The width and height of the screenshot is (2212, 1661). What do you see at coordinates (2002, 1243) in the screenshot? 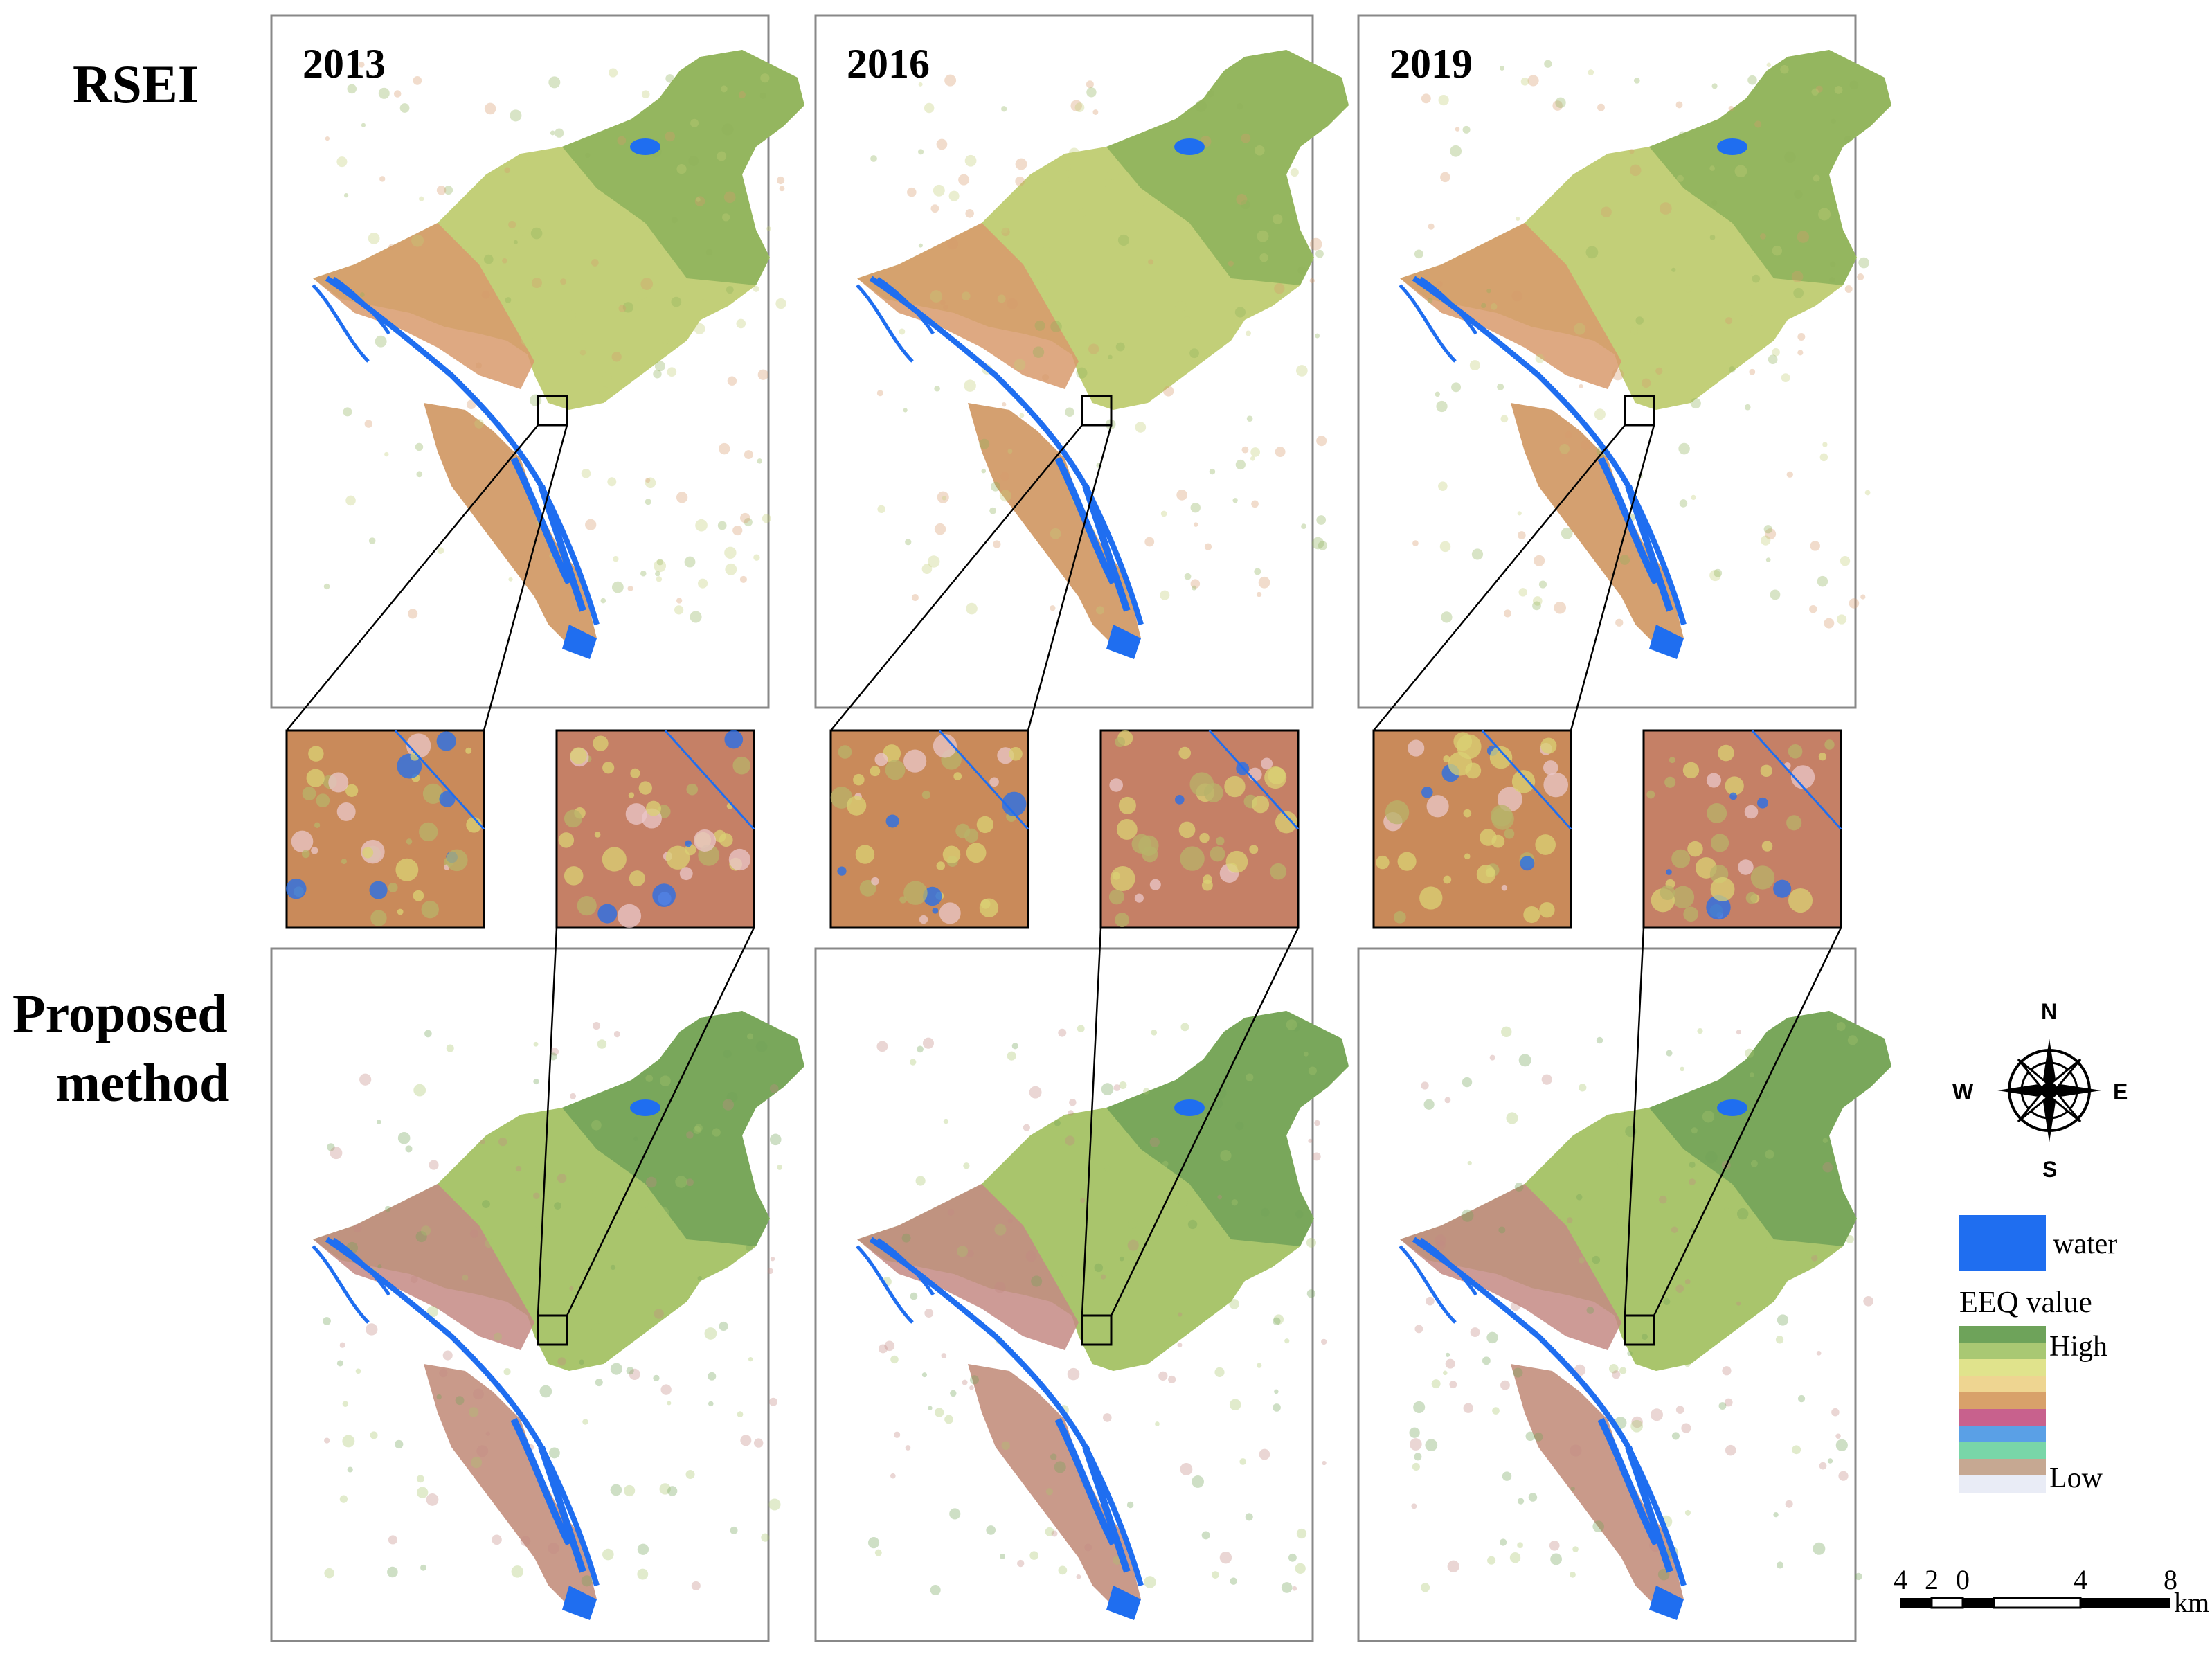
I see `water-swatch` at bounding box center [2002, 1243].